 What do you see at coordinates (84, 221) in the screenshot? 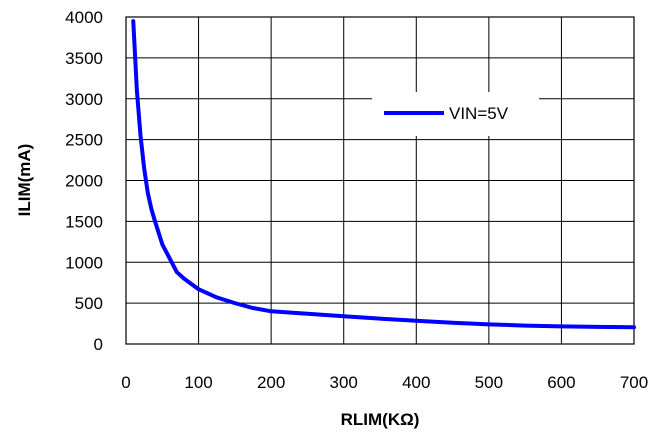
I see `y-tick-label: 1500` at bounding box center [84, 221].